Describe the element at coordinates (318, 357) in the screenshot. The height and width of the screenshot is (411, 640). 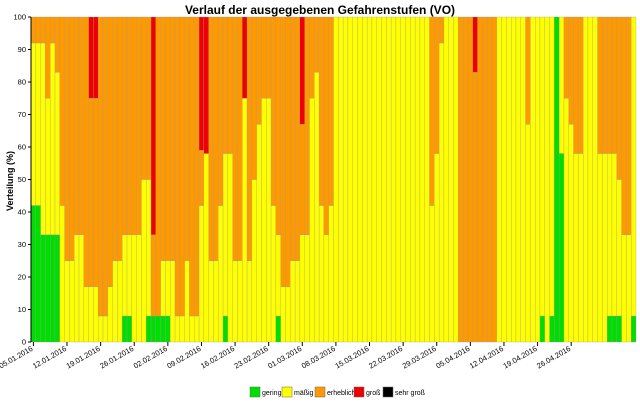
I see `x-tick-label: 08.03.2016` at that location.